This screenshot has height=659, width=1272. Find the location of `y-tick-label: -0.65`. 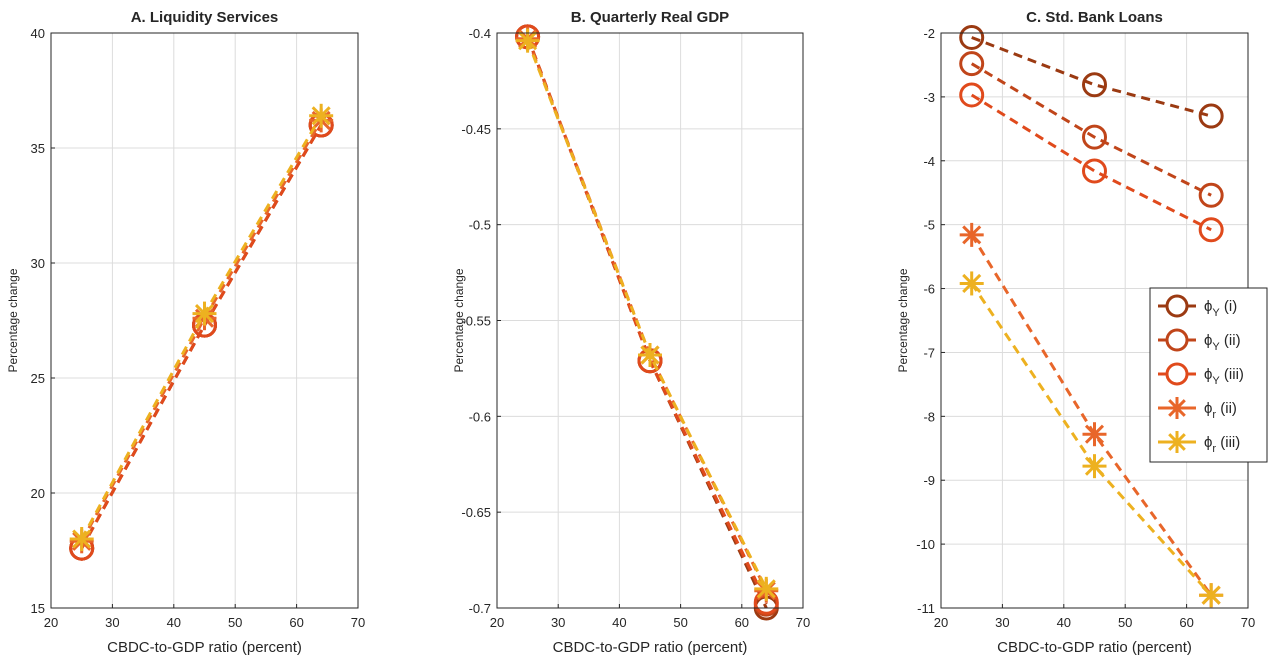

y-tick-label: -0.65 is located at coordinates (476, 512).